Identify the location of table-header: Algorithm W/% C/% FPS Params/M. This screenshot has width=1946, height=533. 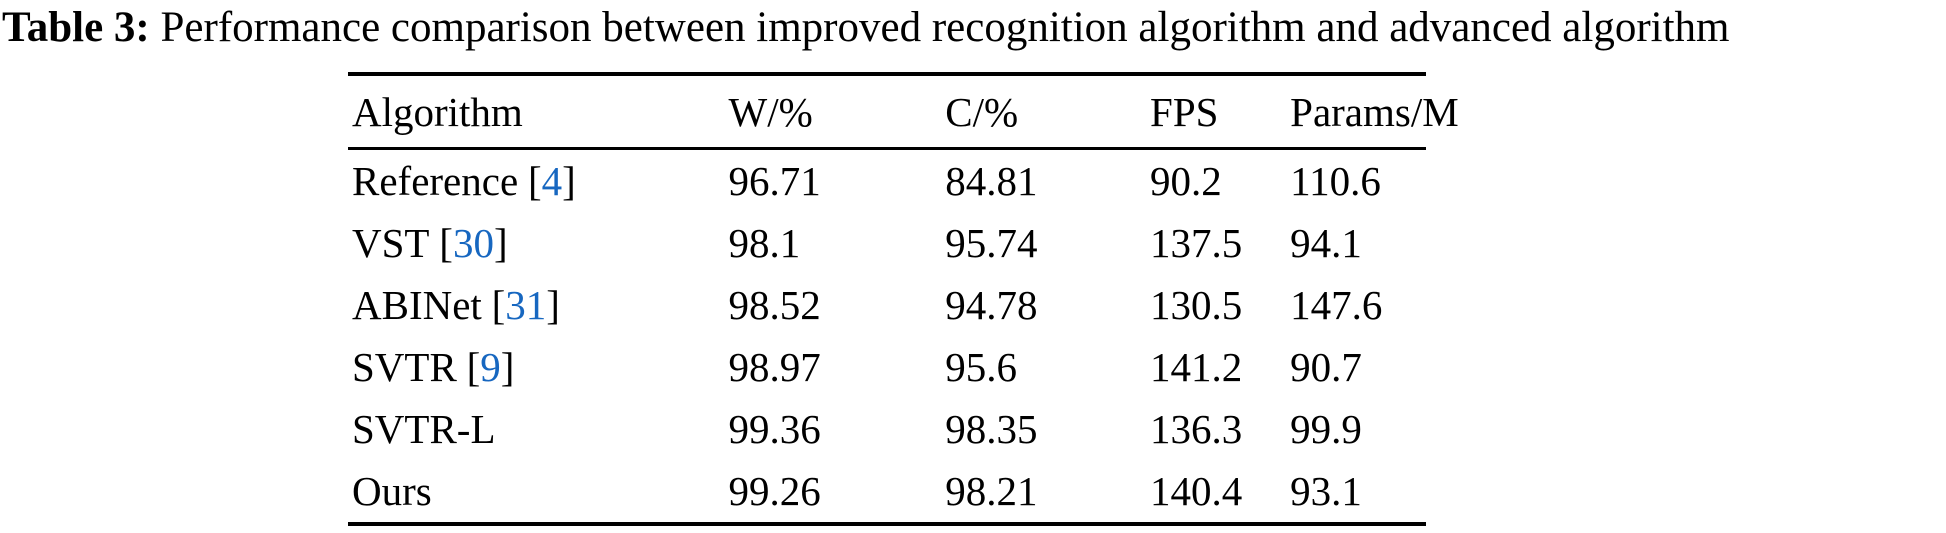
(903, 112).